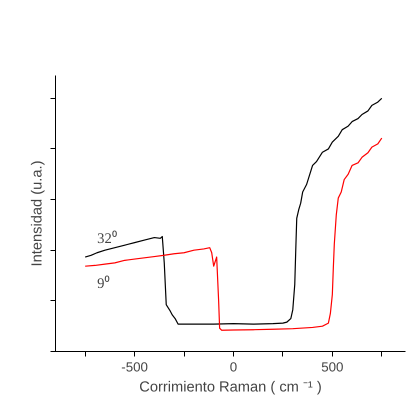 The width and height of the screenshot is (407, 406). I want to click on series-label: 9⁰, so click(103, 283).